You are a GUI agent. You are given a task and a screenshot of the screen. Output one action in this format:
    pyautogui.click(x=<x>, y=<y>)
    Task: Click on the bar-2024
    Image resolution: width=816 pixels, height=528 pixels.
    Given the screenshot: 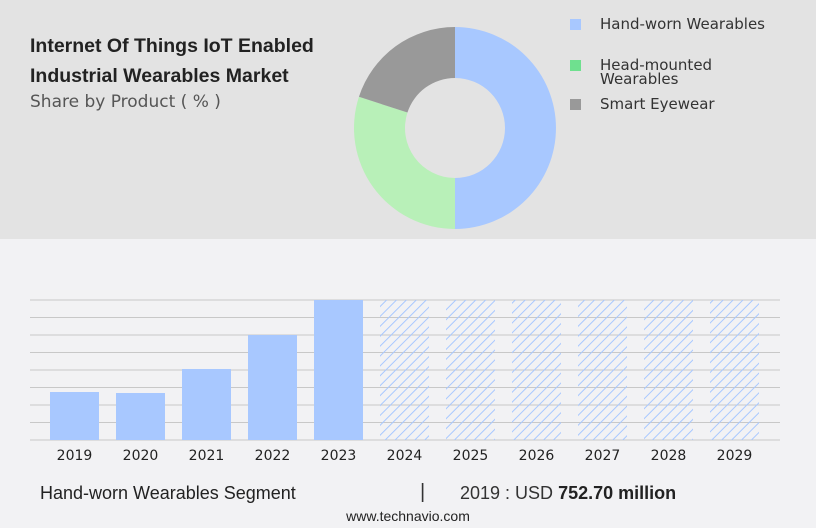 What is the action you would take?
    pyautogui.click(x=404, y=370)
    